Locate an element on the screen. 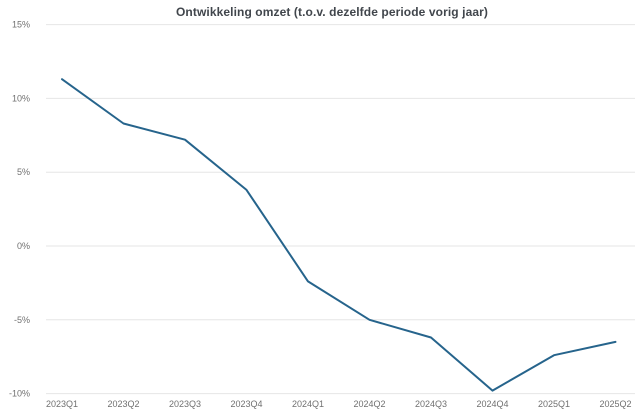 The width and height of the screenshot is (640, 416). x-tick-label: 2025Q1 is located at coordinates (554, 404).